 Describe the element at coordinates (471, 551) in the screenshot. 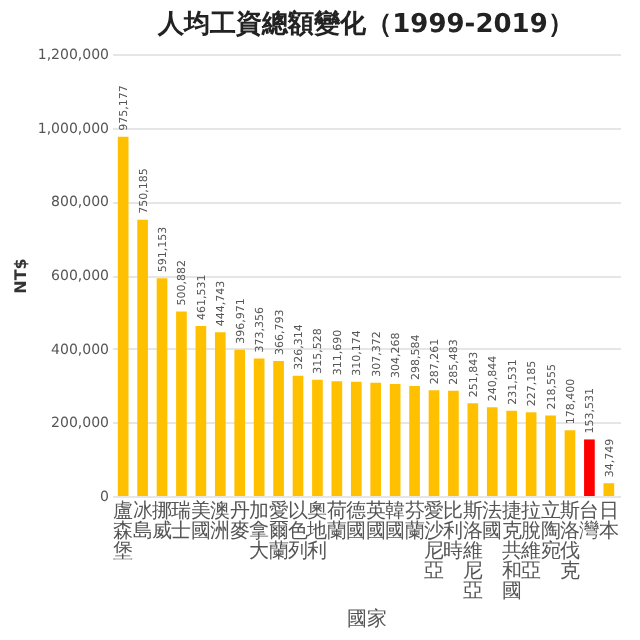

I see `x-tick-label: 斯洛維尼亞` at that location.